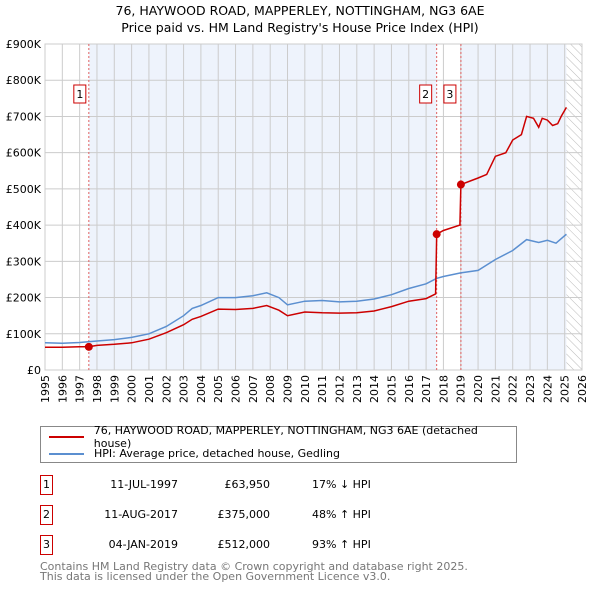 The width and height of the screenshot is (600, 590). I want to click on x-tick-label: 2010, so click(305, 389).